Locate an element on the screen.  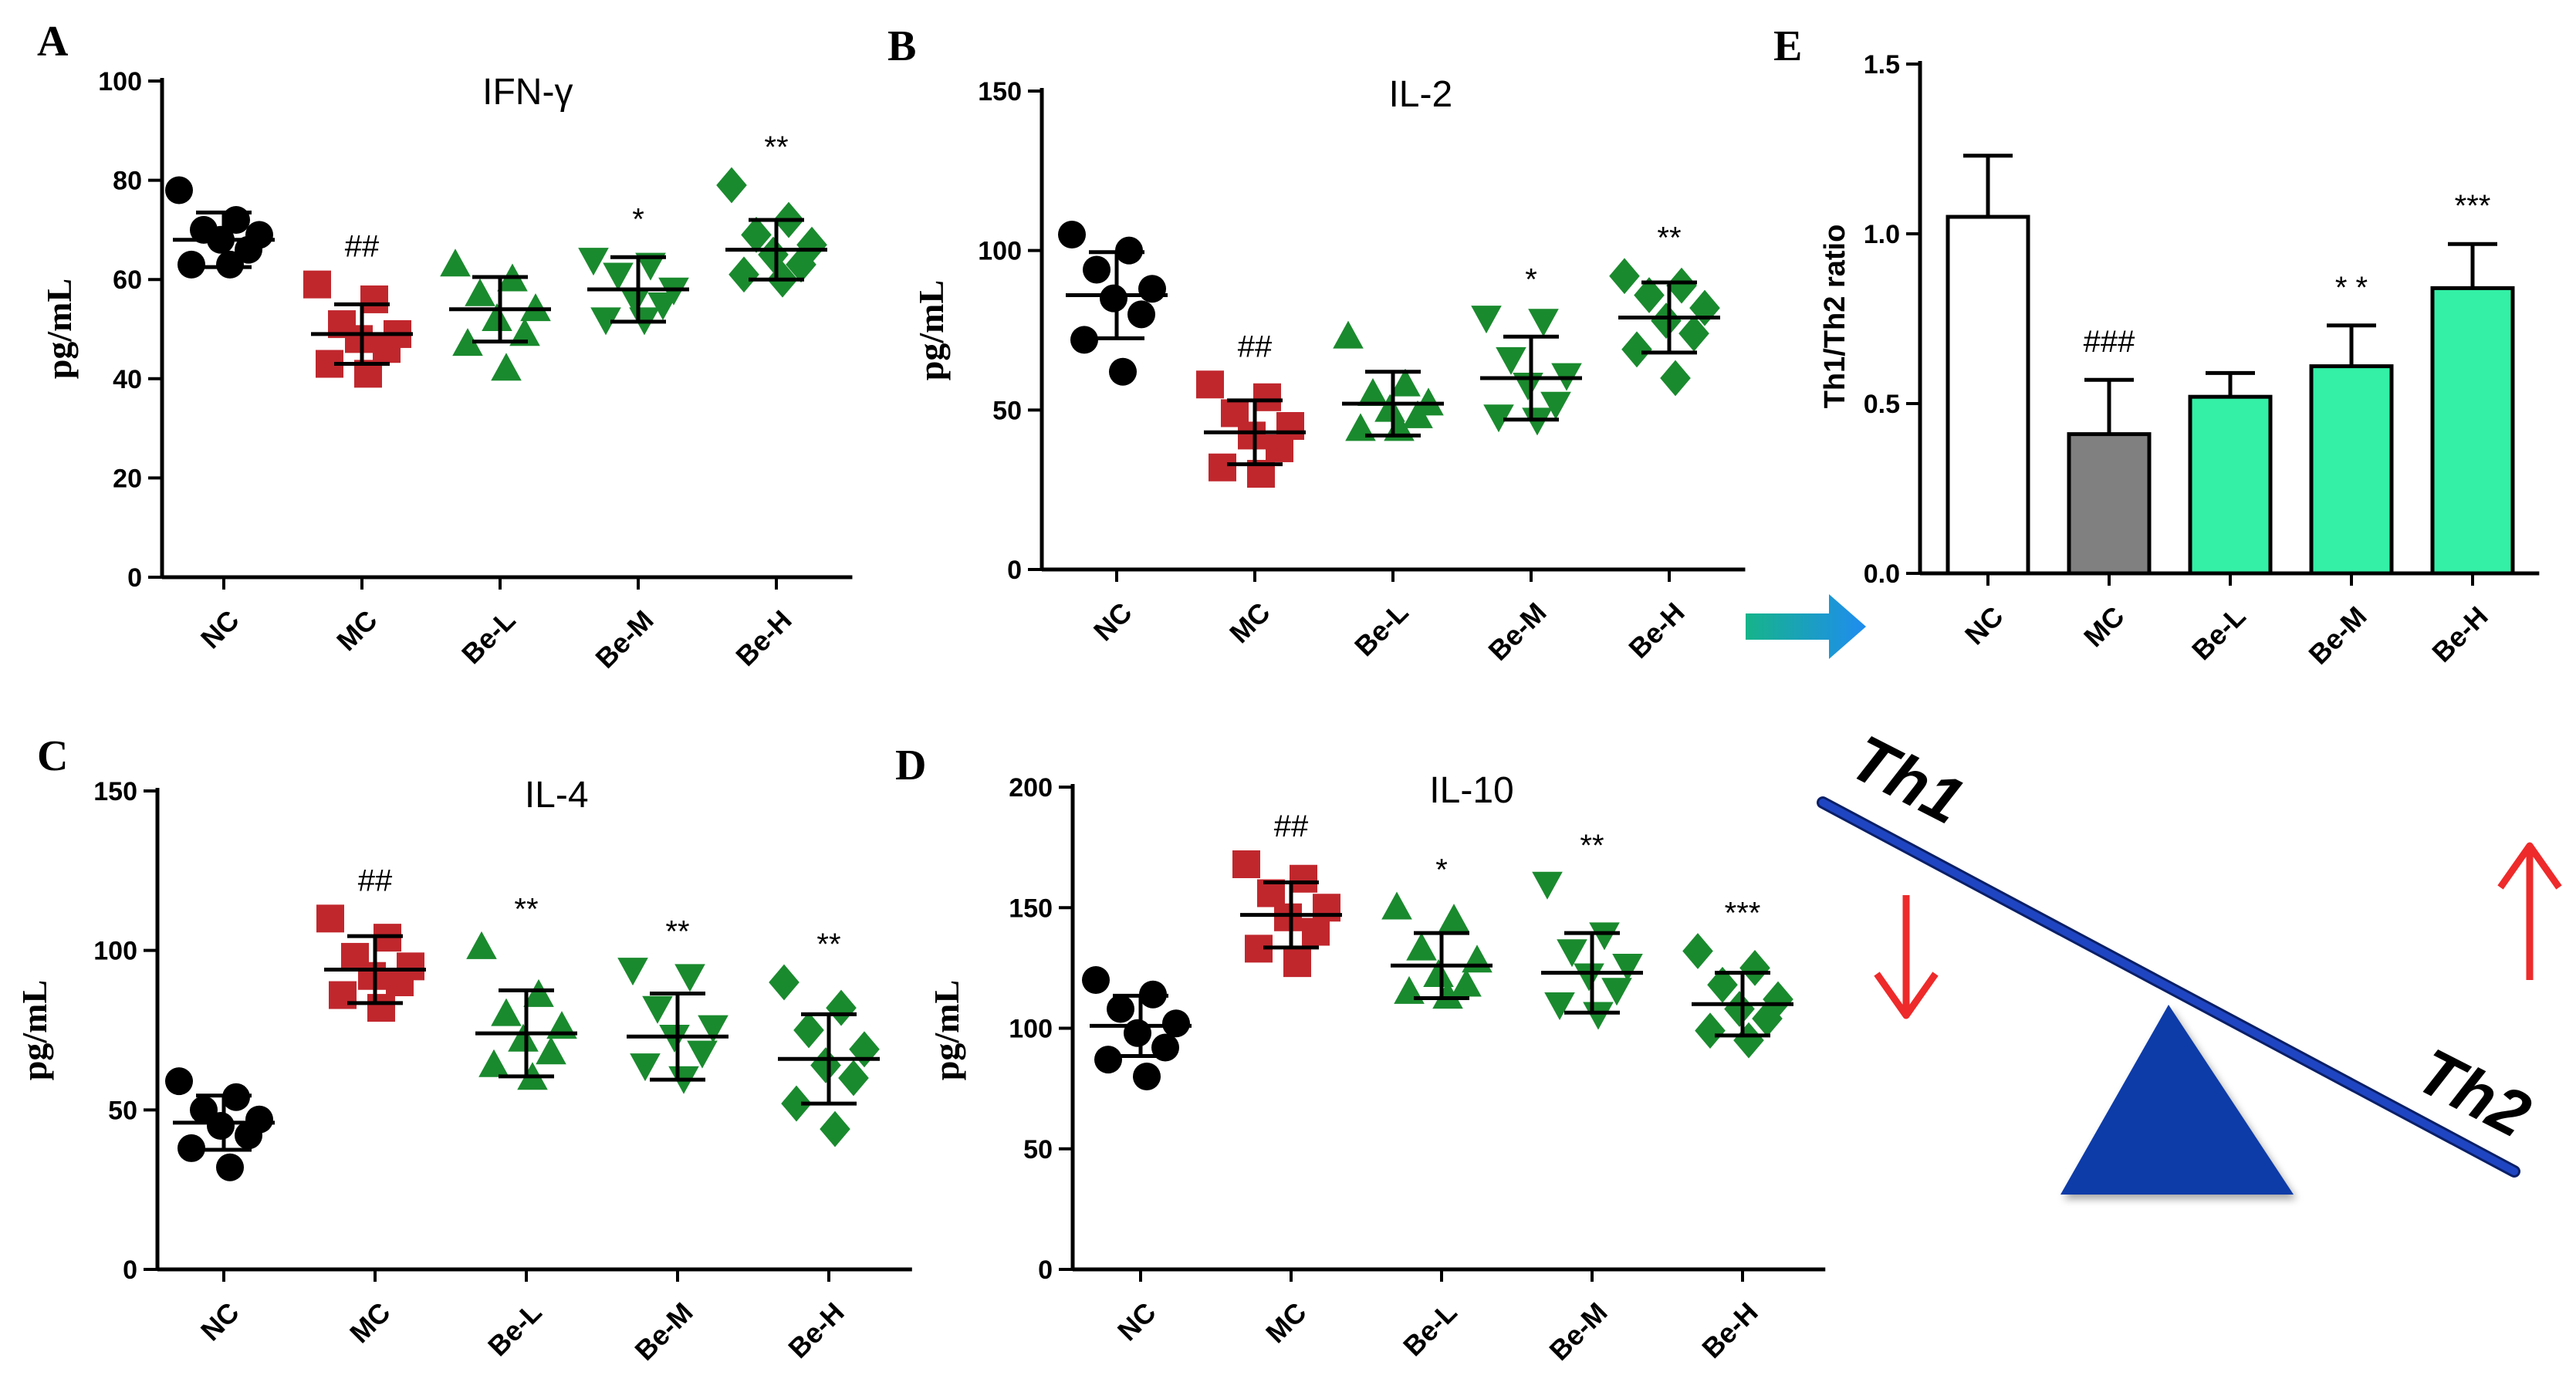
panel-letter: D is located at coordinates (910, 765).